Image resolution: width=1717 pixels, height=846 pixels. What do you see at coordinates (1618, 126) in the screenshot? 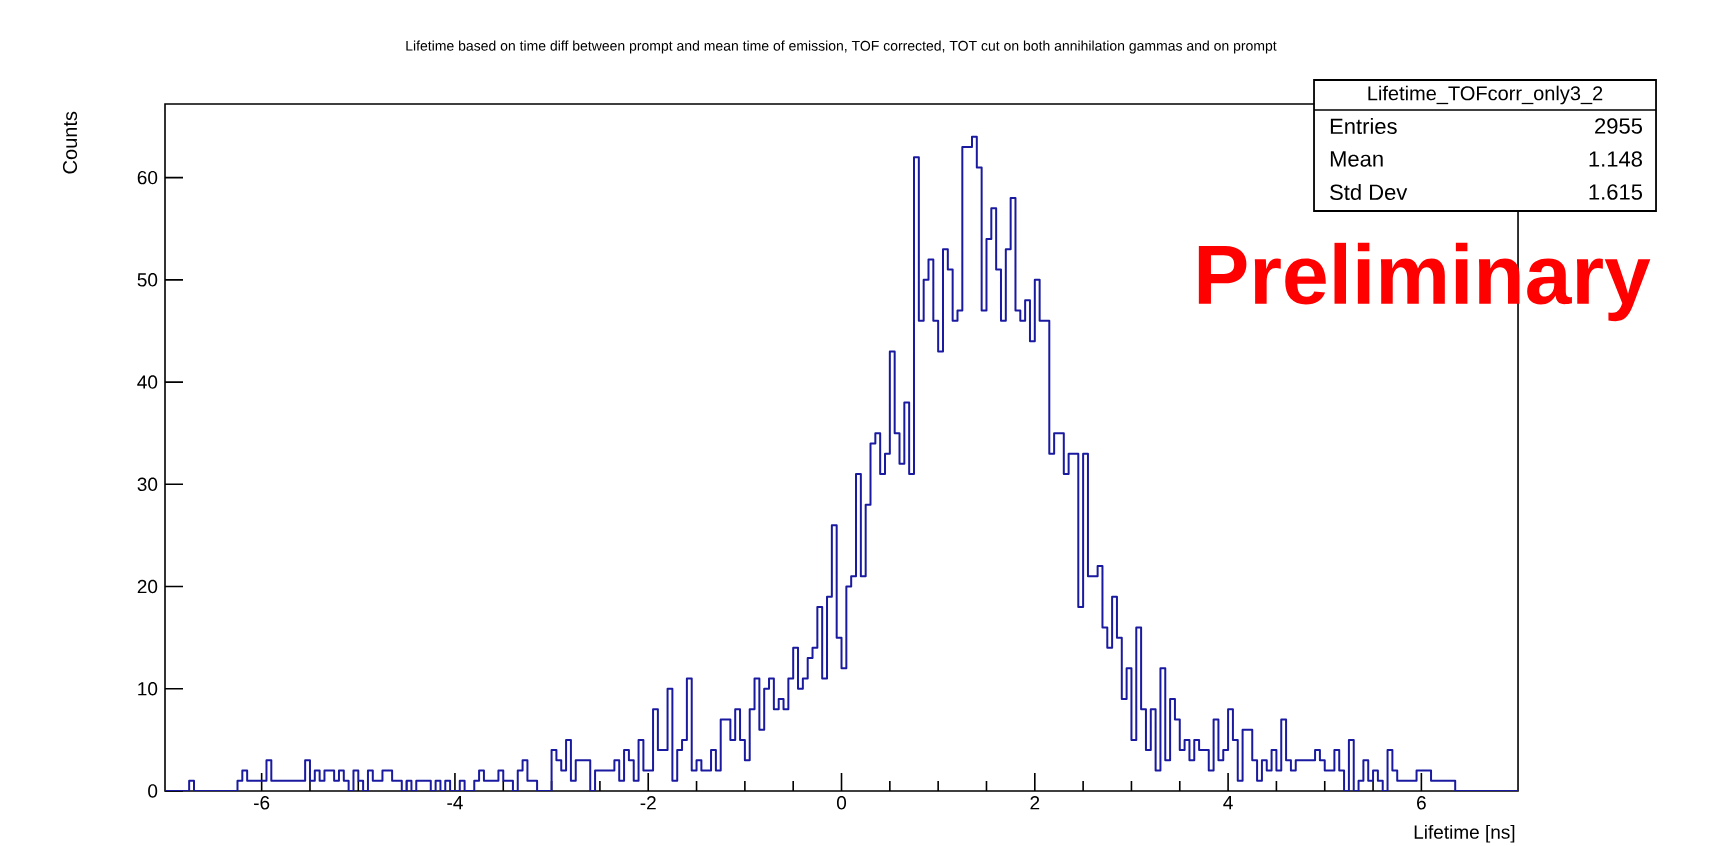
I see `text: 2955` at bounding box center [1618, 126].